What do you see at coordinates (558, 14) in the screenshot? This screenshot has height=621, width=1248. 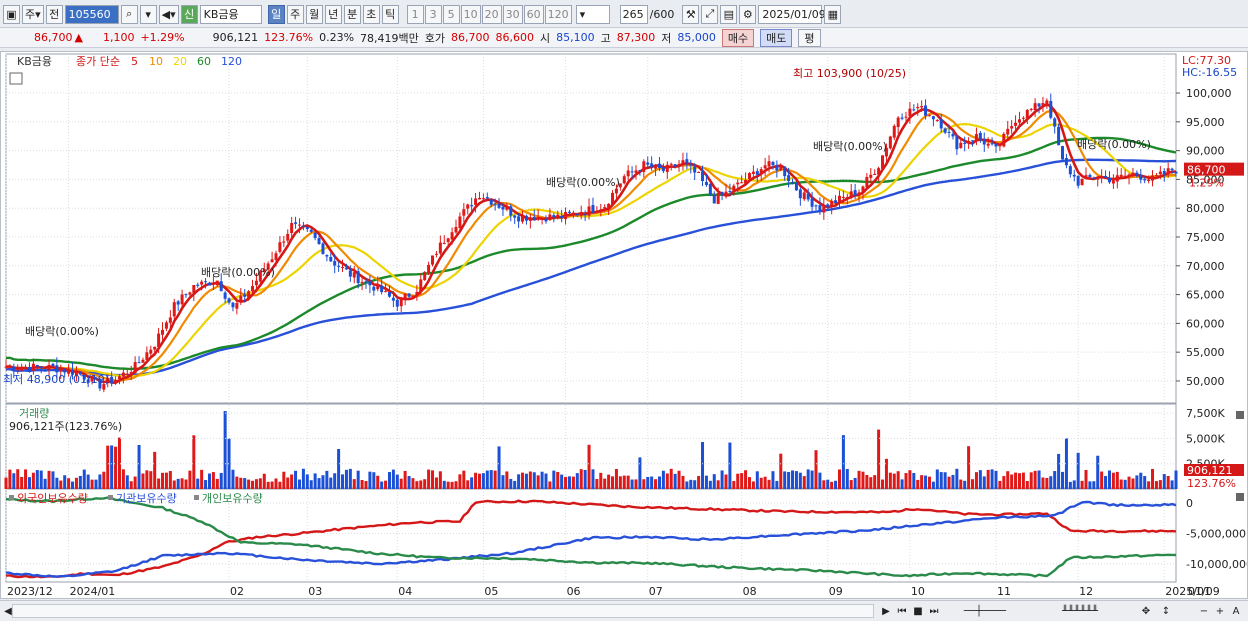 I see `interval-button-120: 120` at bounding box center [558, 14].